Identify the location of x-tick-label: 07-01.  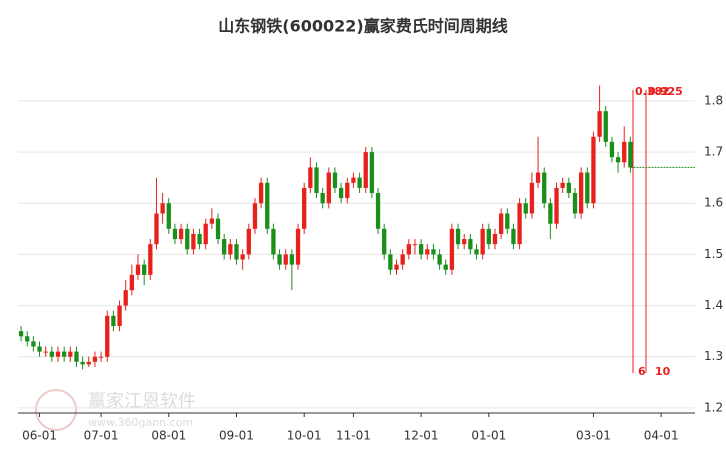
(101, 436).